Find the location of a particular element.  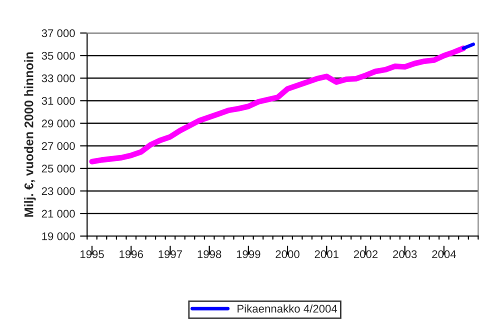

legend-label: Pikaennakko 4/2004 is located at coordinates (288, 308).